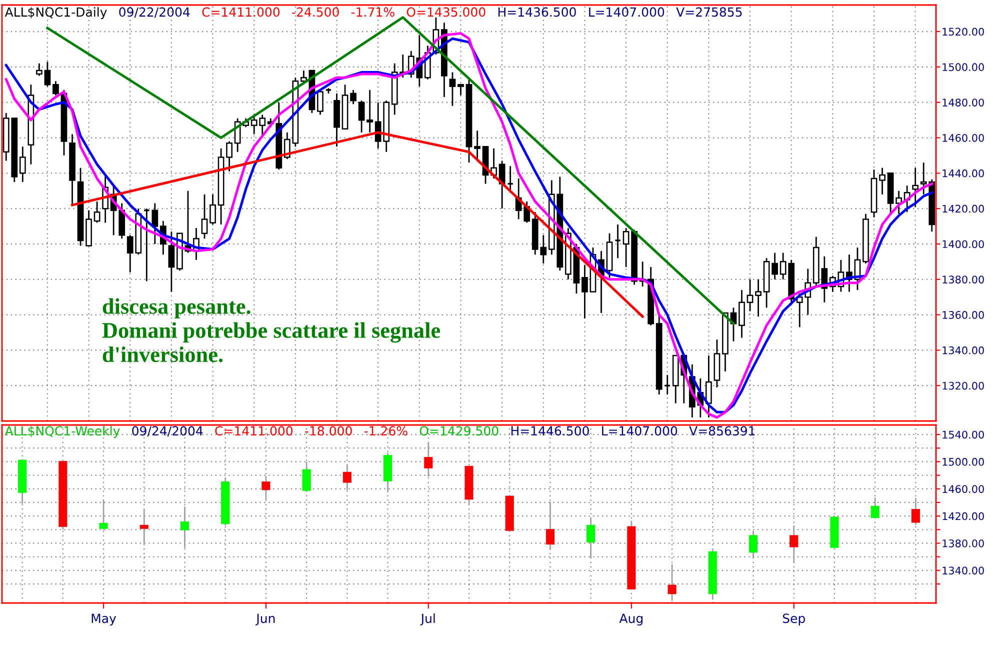 This screenshot has height=651, width=993. Describe the element at coordinates (709, 12) in the screenshot. I see `annotation: V=275855` at that location.